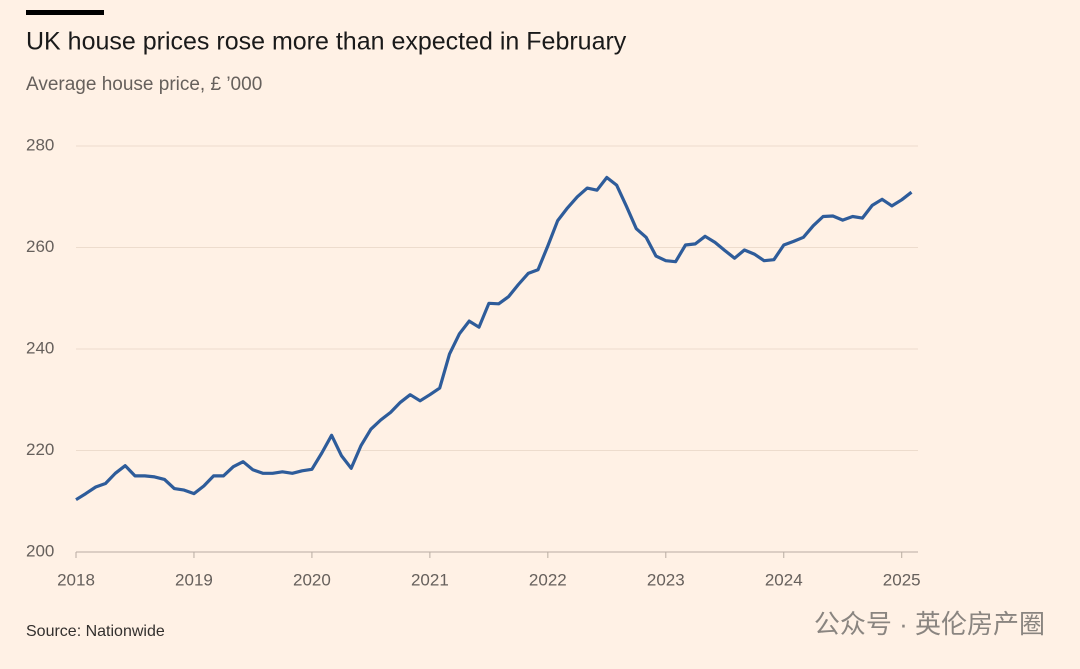 Image resolution: width=1080 pixels, height=669 pixels. What do you see at coordinates (548, 579) in the screenshot?
I see `x-tick-label: 2022` at bounding box center [548, 579].